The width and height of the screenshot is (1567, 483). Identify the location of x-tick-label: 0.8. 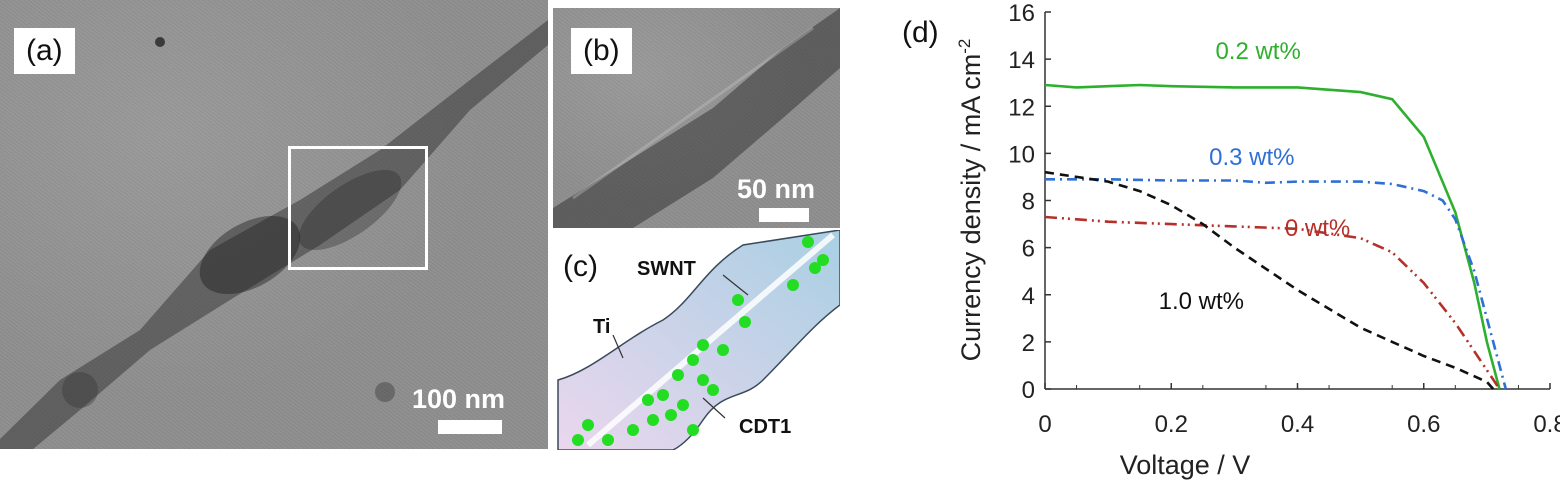
(1546, 424).